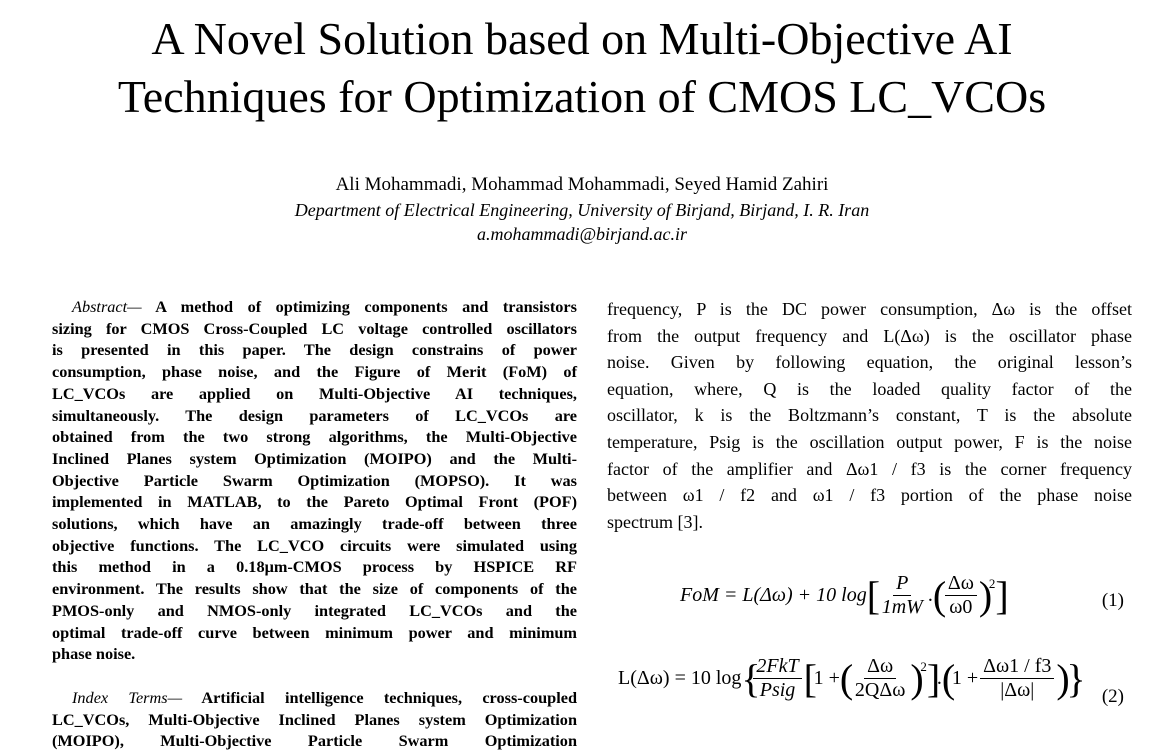  Describe the element at coordinates (582, 234) in the screenshot. I see `email: a.mohammadi@birjand.ac.ir` at that location.